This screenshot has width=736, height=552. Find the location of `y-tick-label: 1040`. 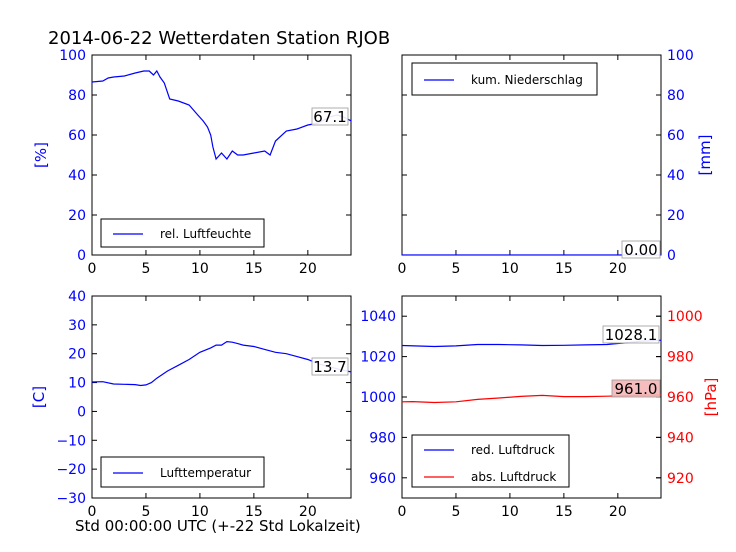

y-tick-label: 1040 is located at coordinates (378, 317).